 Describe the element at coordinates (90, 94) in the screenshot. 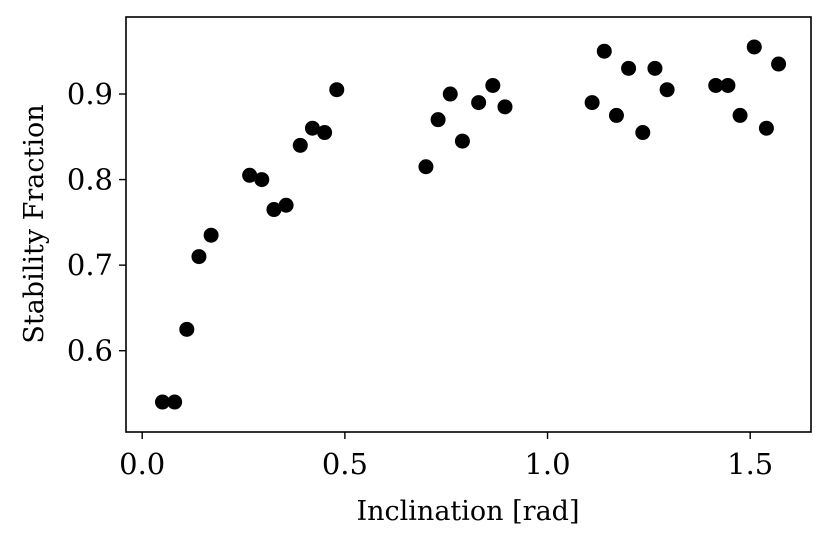

I see `y-tick-label: 0.9` at that location.